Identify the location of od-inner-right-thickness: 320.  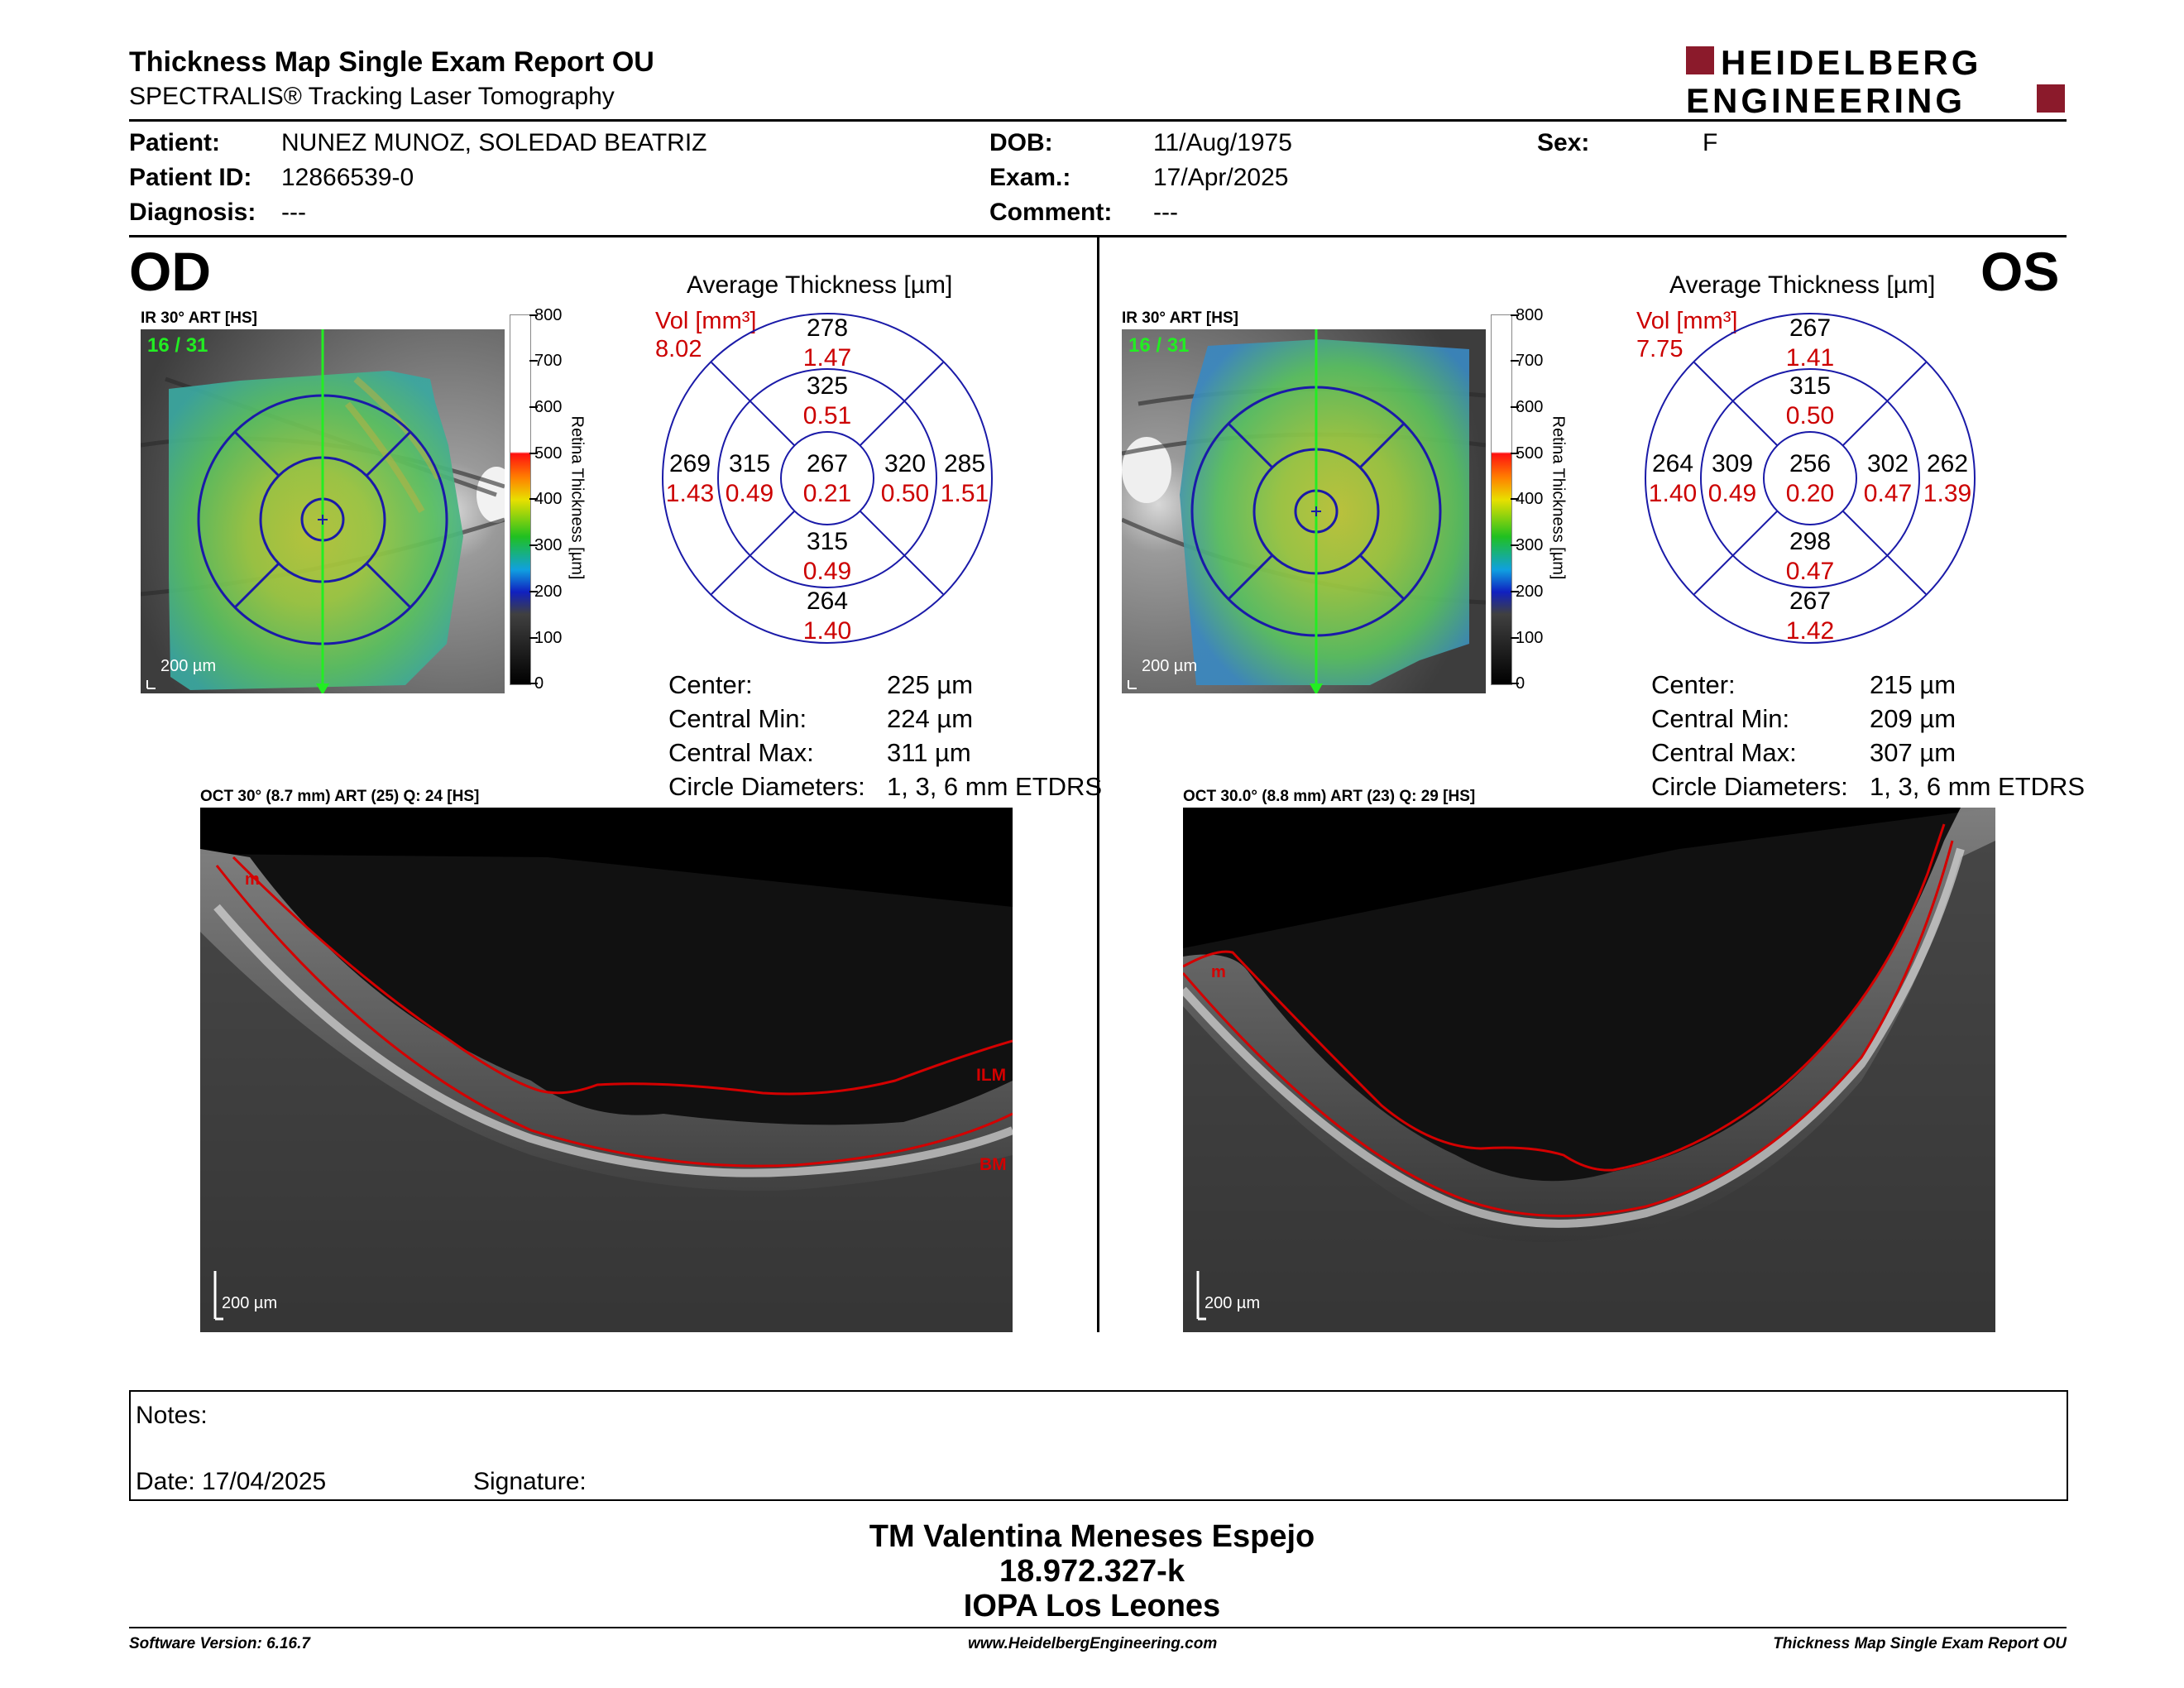
(905, 463).